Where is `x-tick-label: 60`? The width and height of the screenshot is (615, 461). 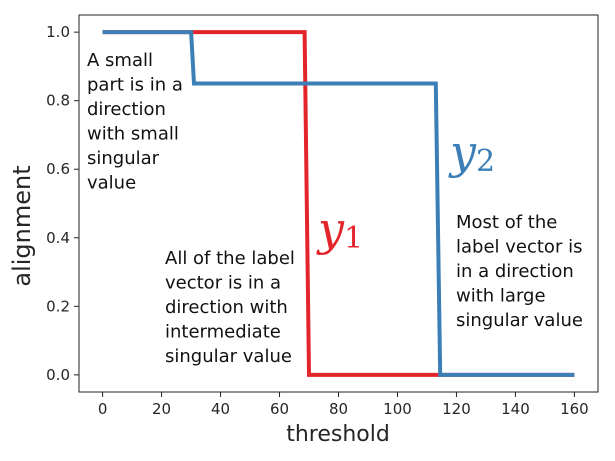
x-tick-label: 60 is located at coordinates (279, 409).